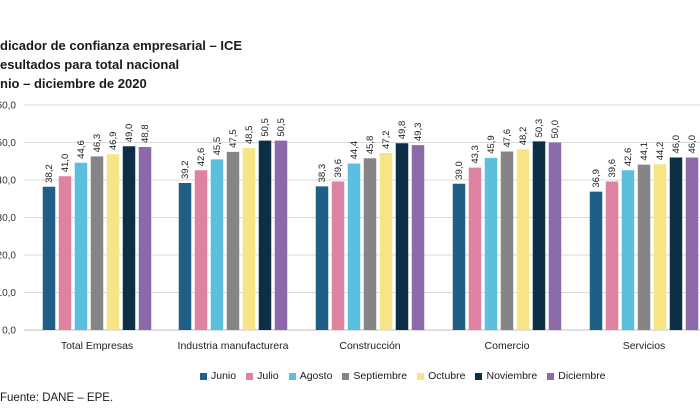 The image size is (700, 420). Describe the element at coordinates (582, 376) in the screenshot. I see `legend-label: Diciembre` at that location.